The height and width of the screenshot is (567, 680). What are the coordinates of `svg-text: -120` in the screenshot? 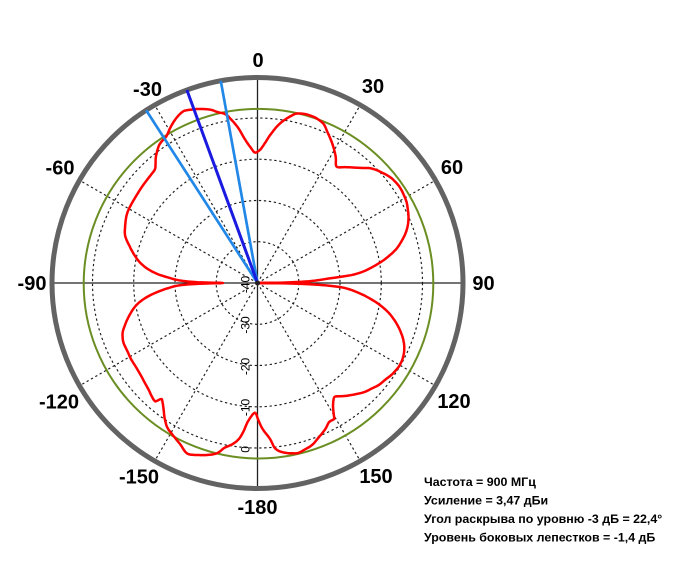 It's located at (59, 403).